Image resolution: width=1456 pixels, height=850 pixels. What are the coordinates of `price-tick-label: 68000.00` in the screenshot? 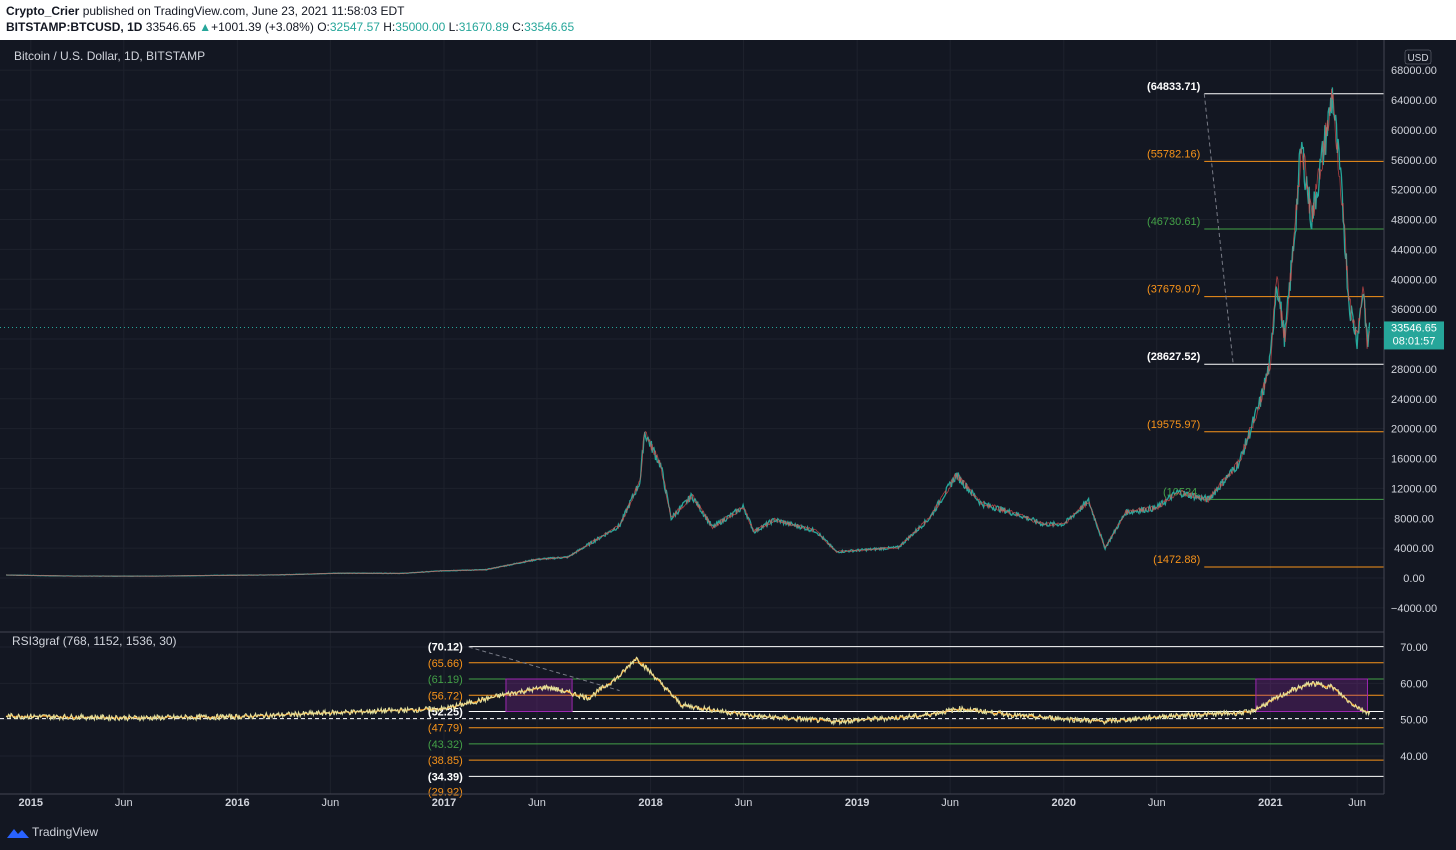 It's located at (1414, 71).